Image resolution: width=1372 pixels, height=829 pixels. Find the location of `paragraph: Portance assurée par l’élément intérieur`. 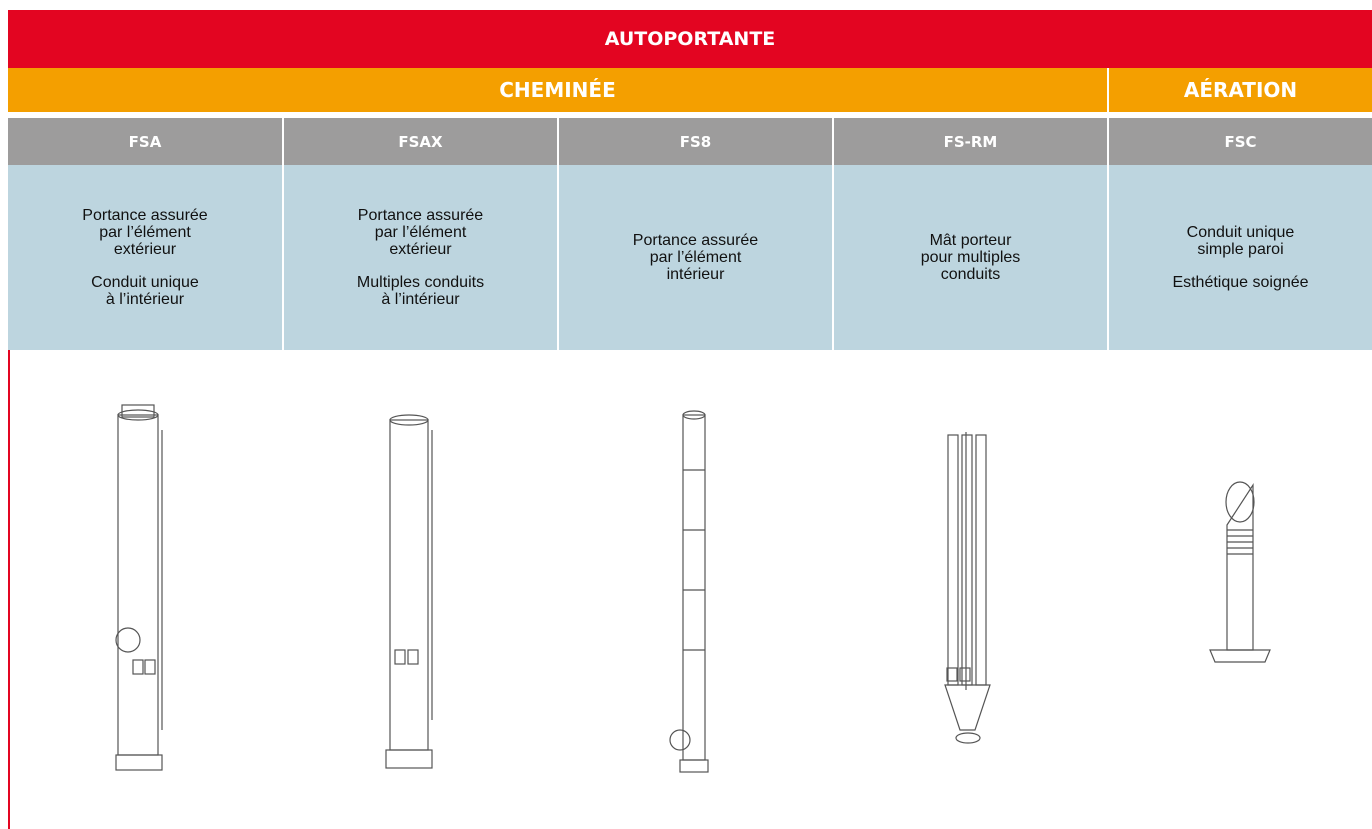

paragraph: Portance assurée par l’élément intérieur is located at coordinates (695, 257).